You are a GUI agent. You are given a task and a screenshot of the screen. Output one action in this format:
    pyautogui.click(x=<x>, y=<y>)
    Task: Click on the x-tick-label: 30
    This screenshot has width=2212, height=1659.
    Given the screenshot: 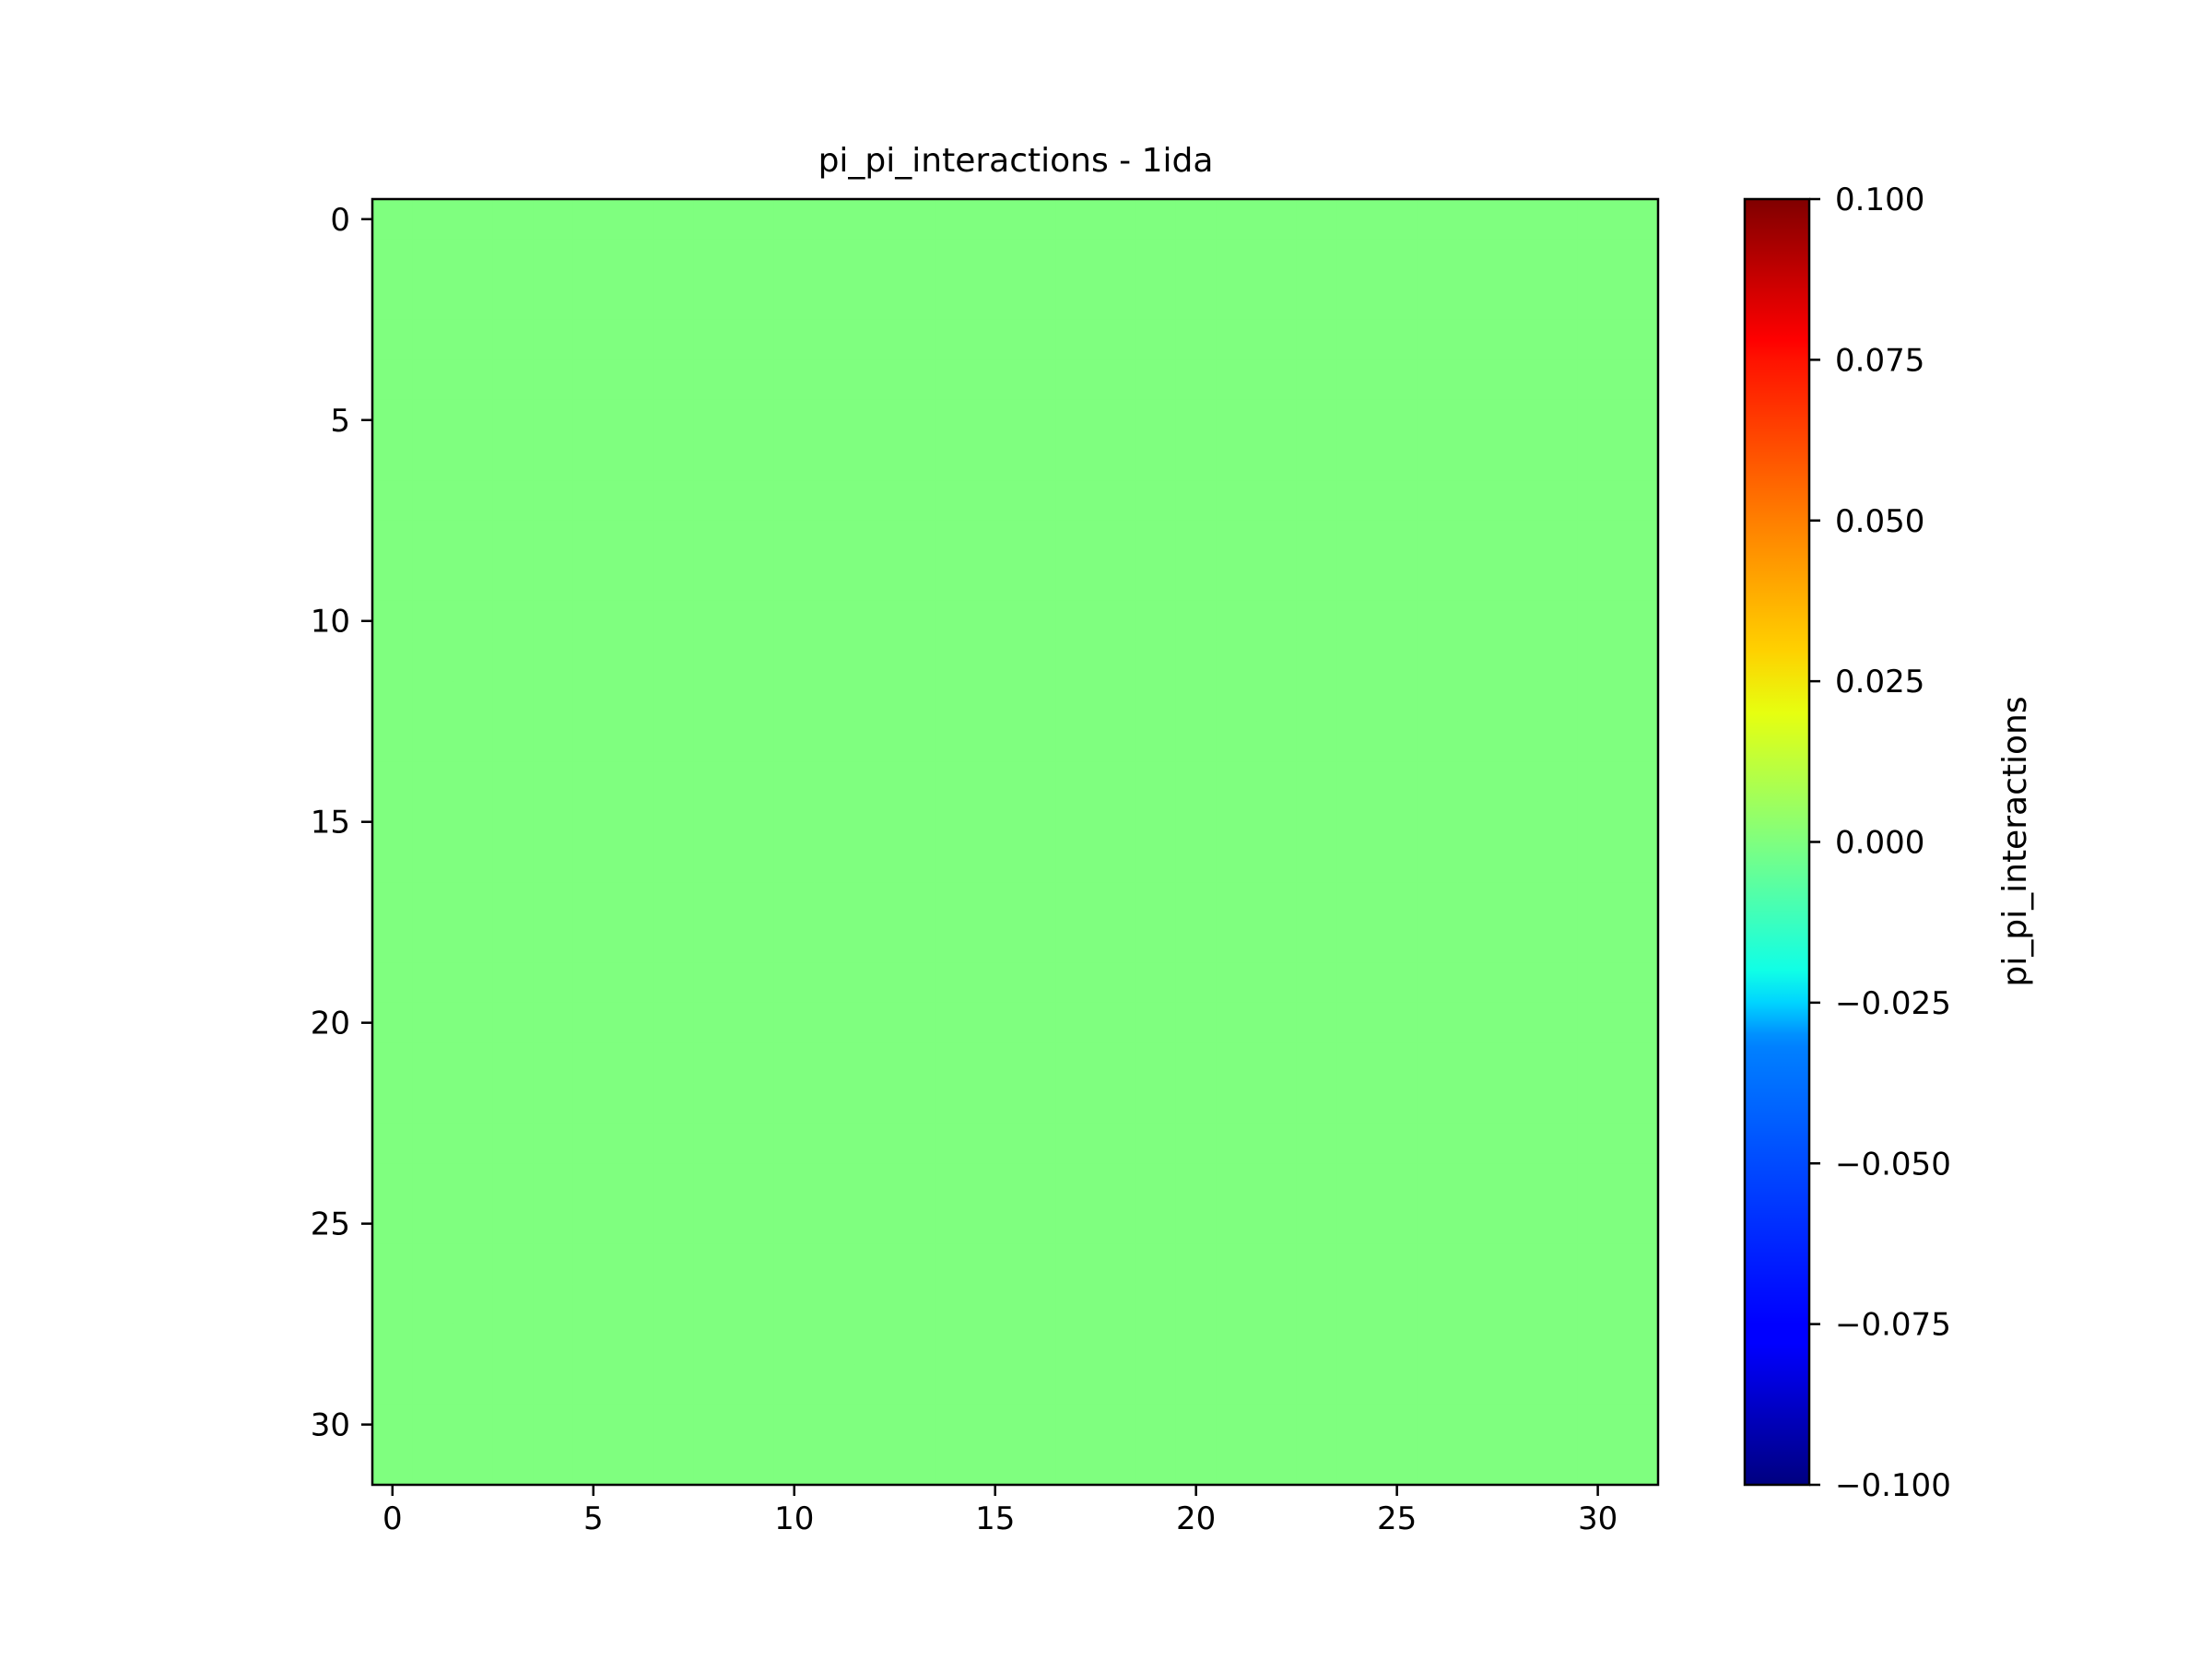 What is the action you would take?
    pyautogui.click(x=1598, y=1518)
    